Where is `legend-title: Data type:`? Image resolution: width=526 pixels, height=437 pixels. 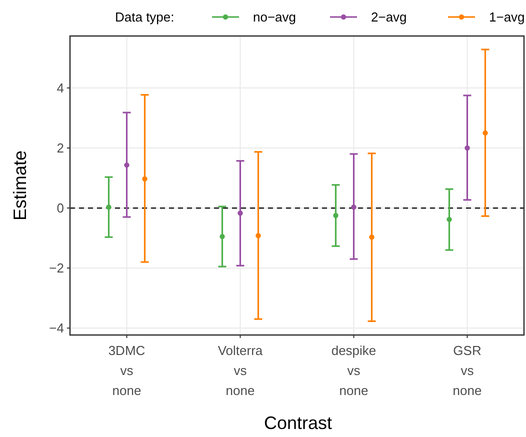
legend-title: Data type: is located at coordinates (144, 17).